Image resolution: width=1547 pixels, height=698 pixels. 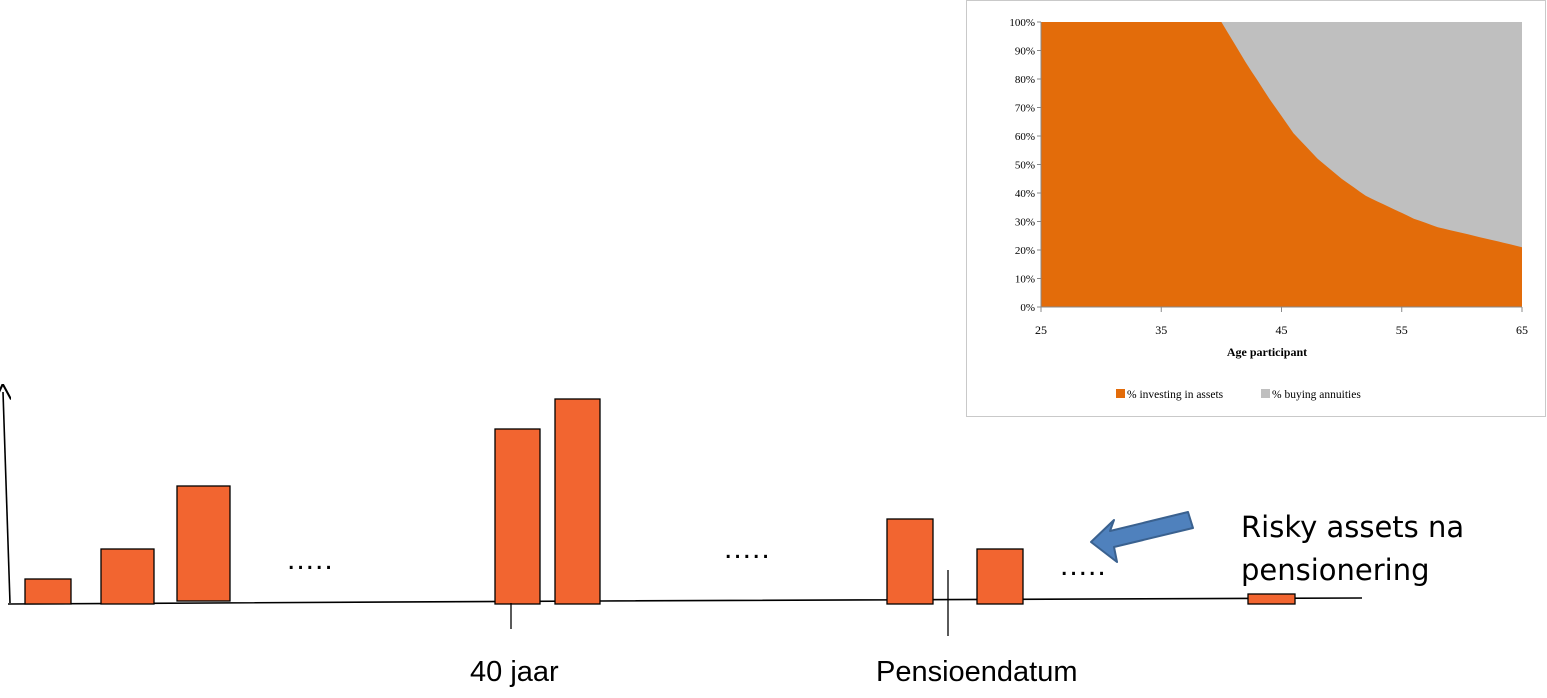 I want to click on y-tick-label: 0%, so click(x=1027, y=308).